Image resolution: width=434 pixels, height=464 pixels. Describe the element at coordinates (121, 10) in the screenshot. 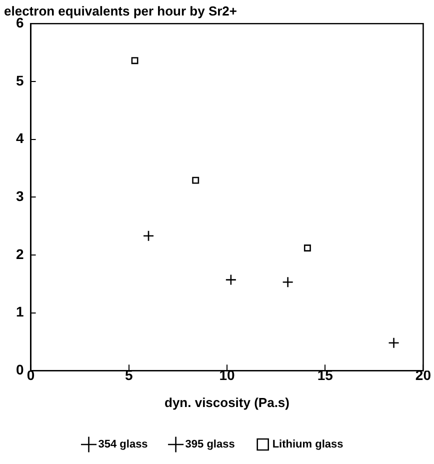

I see `chart-title: electron equivalents per hour by Sr2+` at that location.